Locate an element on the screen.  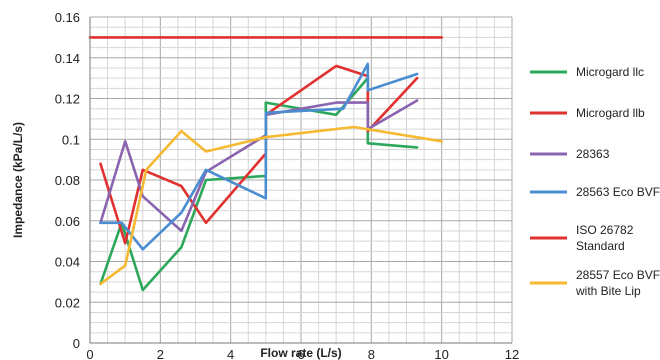
legend-label: 28557 Eco BVF is located at coordinates (618, 275).